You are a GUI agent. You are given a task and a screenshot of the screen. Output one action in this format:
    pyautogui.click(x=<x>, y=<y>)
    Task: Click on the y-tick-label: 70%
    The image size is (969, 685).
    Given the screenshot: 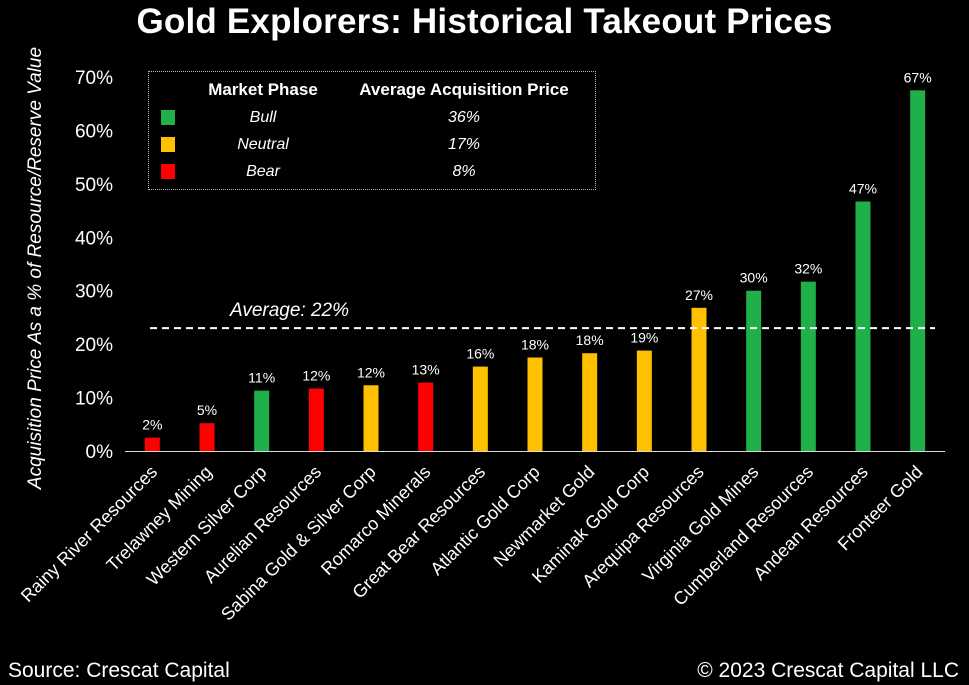 What is the action you would take?
    pyautogui.click(x=94, y=78)
    